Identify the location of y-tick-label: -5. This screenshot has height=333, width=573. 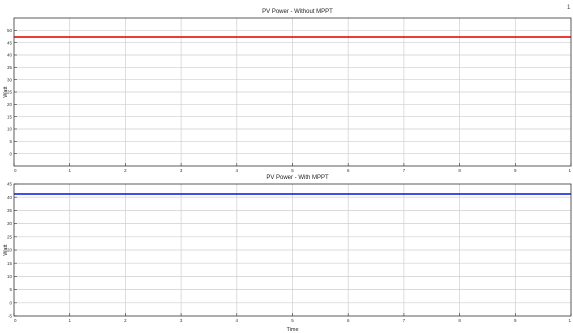
(10, 316).